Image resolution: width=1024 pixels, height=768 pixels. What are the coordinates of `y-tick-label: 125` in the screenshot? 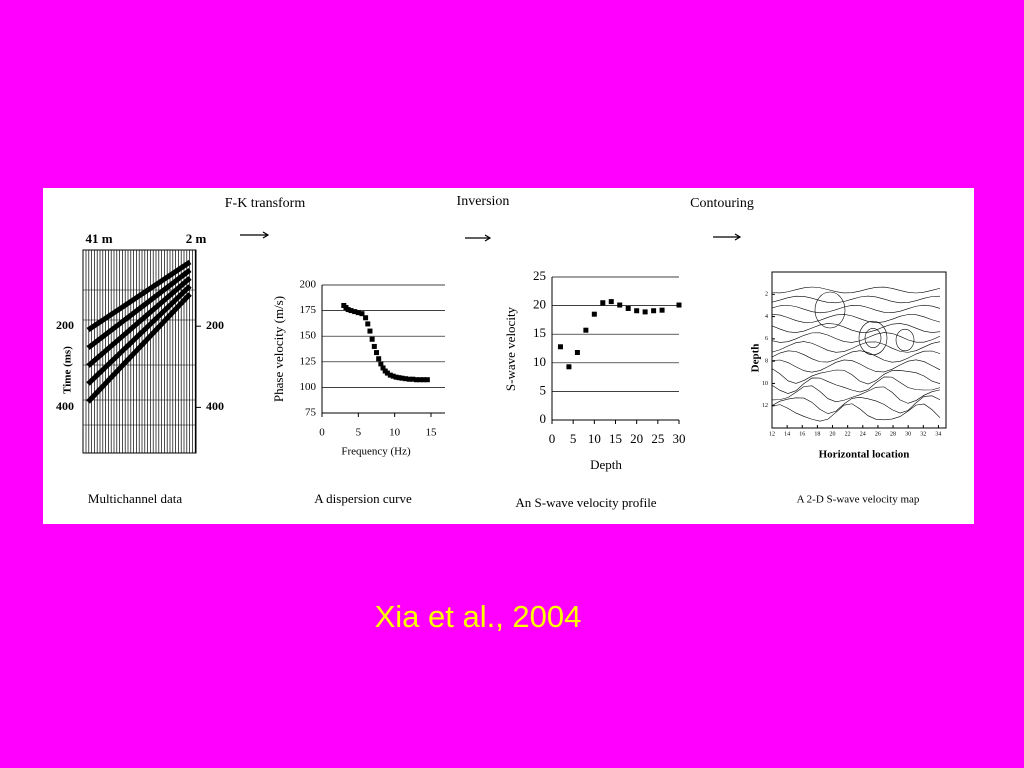 It's located at (308, 361).